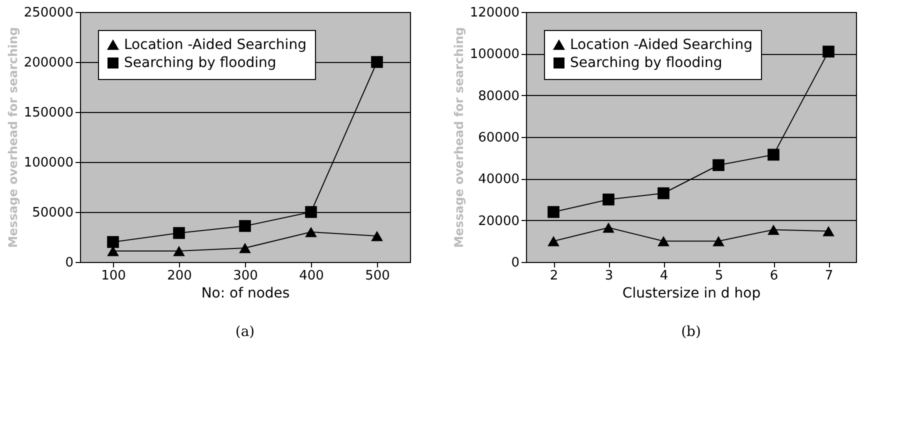 The image size is (911, 425). What do you see at coordinates (774, 276) in the screenshot?
I see `x-tick-label: 6` at bounding box center [774, 276].